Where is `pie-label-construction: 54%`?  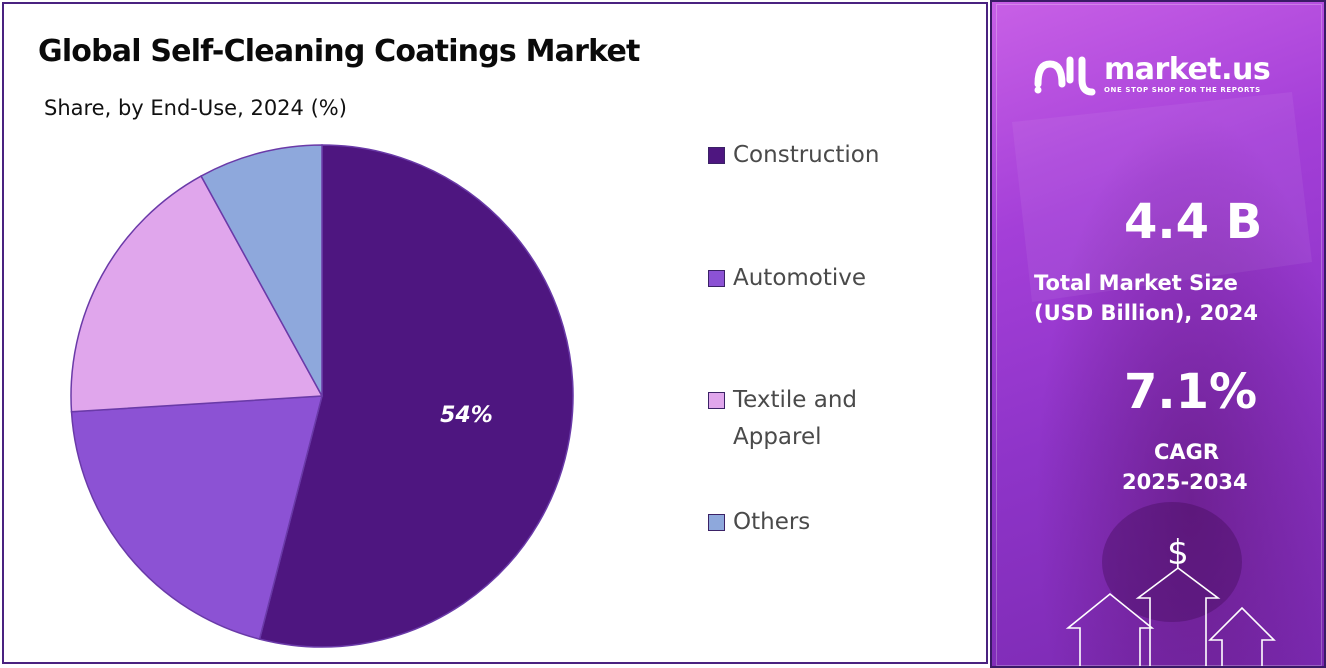
pie-label-construction: 54% is located at coordinates (466, 415).